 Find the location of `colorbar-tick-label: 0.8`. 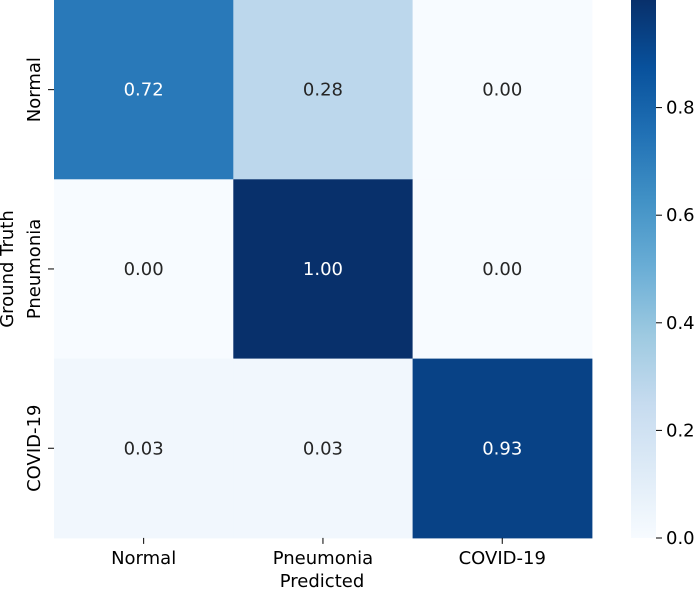

colorbar-tick-label: 0.8 is located at coordinates (680, 108).